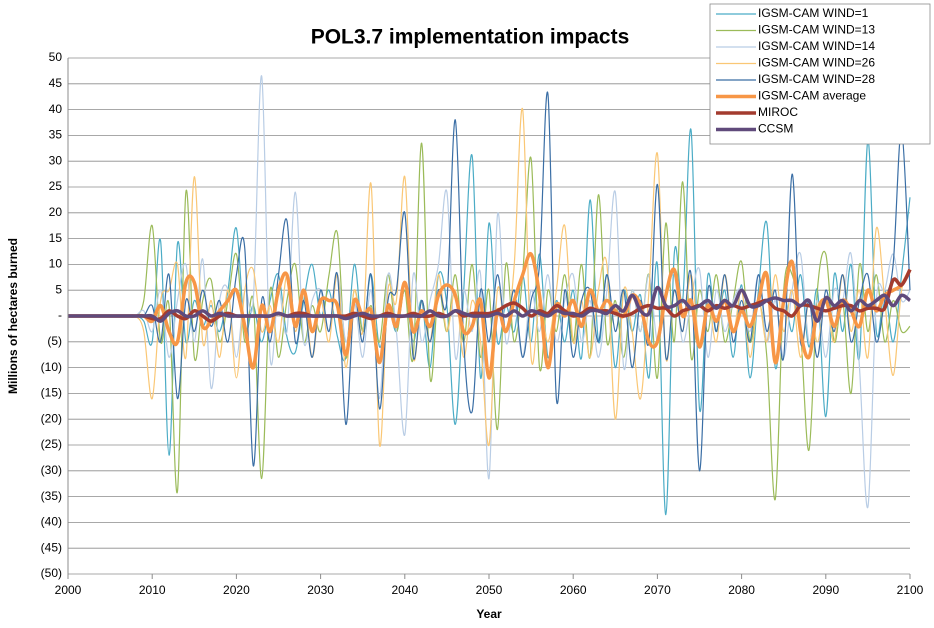  What do you see at coordinates (68, 590) in the screenshot?
I see `x-tick-label: 2000` at bounding box center [68, 590].